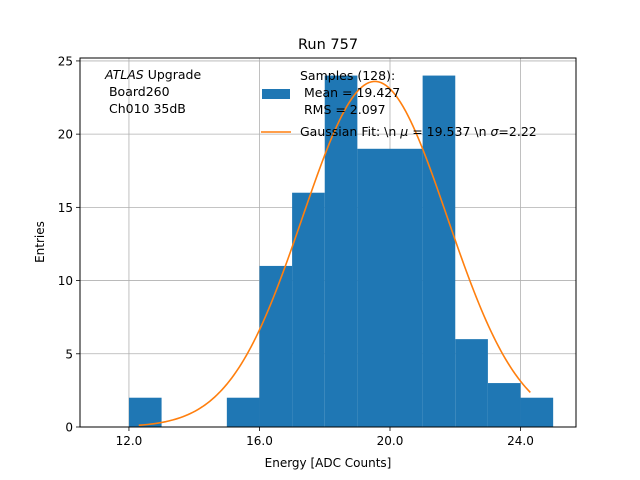 The width and height of the screenshot is (640, 480). Describe the element at coordinates (328, 45) in the screenshot. I see `chart-title: Run 757` at that location.